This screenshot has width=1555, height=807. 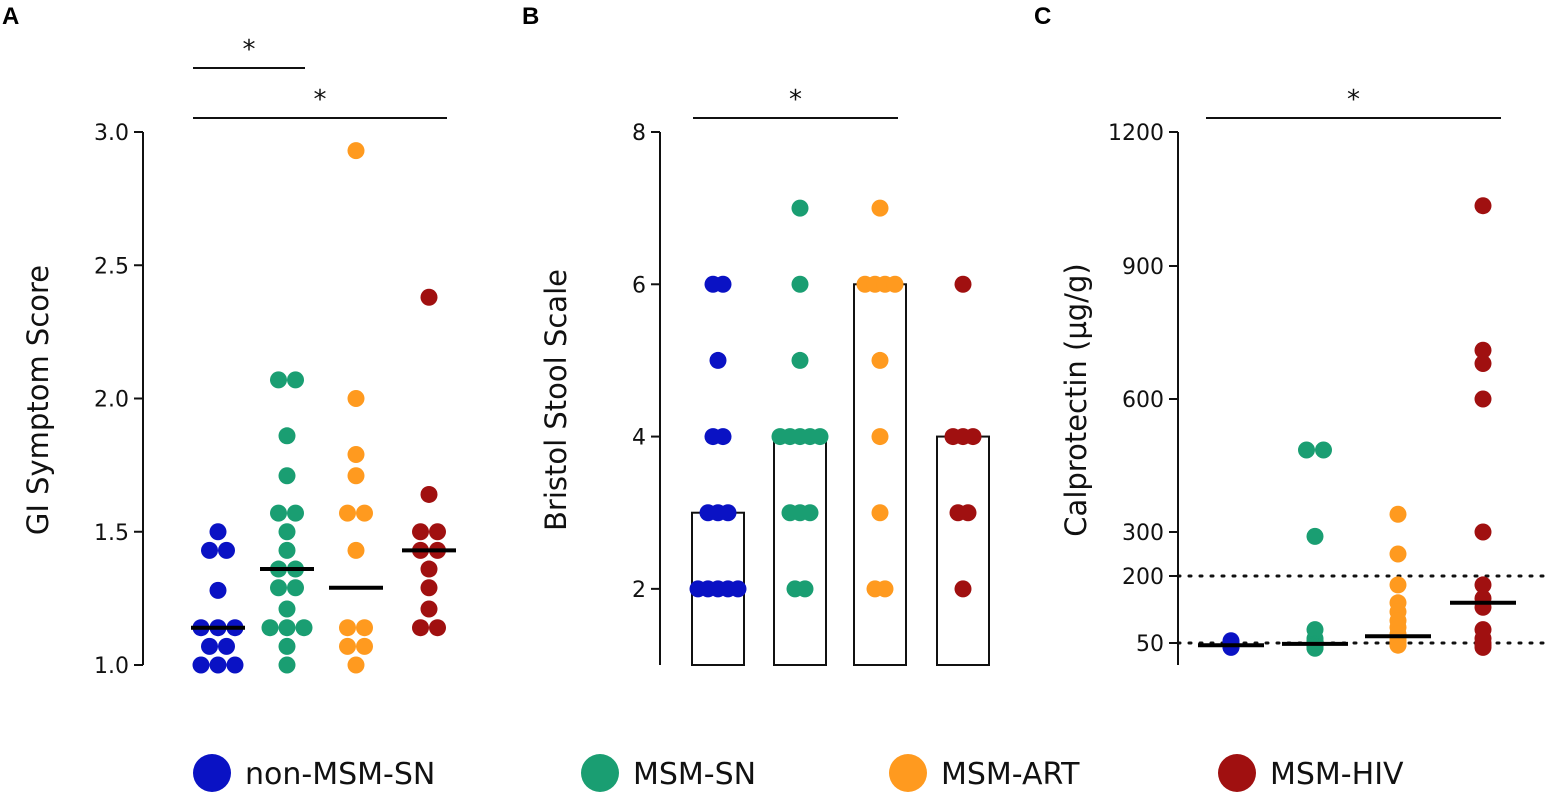 What do you see at coordinates (340, 774) in the screenshot?
I see `legend-label-non-msm-sn: non-MSM-SN` at bounding box center [340, 774].